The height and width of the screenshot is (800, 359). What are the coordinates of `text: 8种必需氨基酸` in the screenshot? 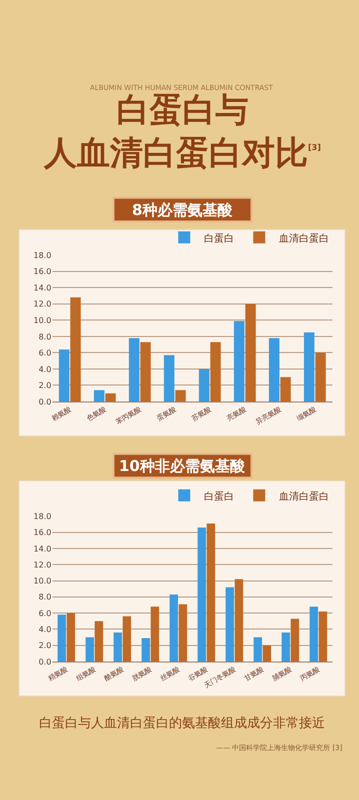 It's located at (183, 210).